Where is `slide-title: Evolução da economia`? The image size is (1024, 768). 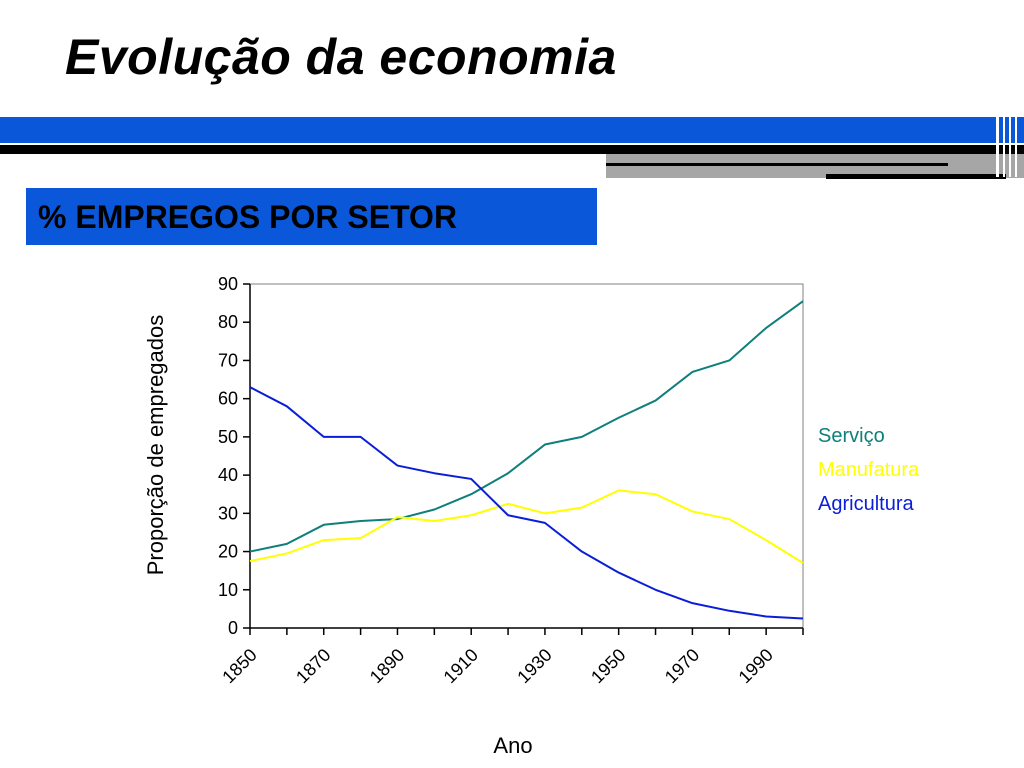 slide-title: Evolução da economia is located at coordinates (341, 57).